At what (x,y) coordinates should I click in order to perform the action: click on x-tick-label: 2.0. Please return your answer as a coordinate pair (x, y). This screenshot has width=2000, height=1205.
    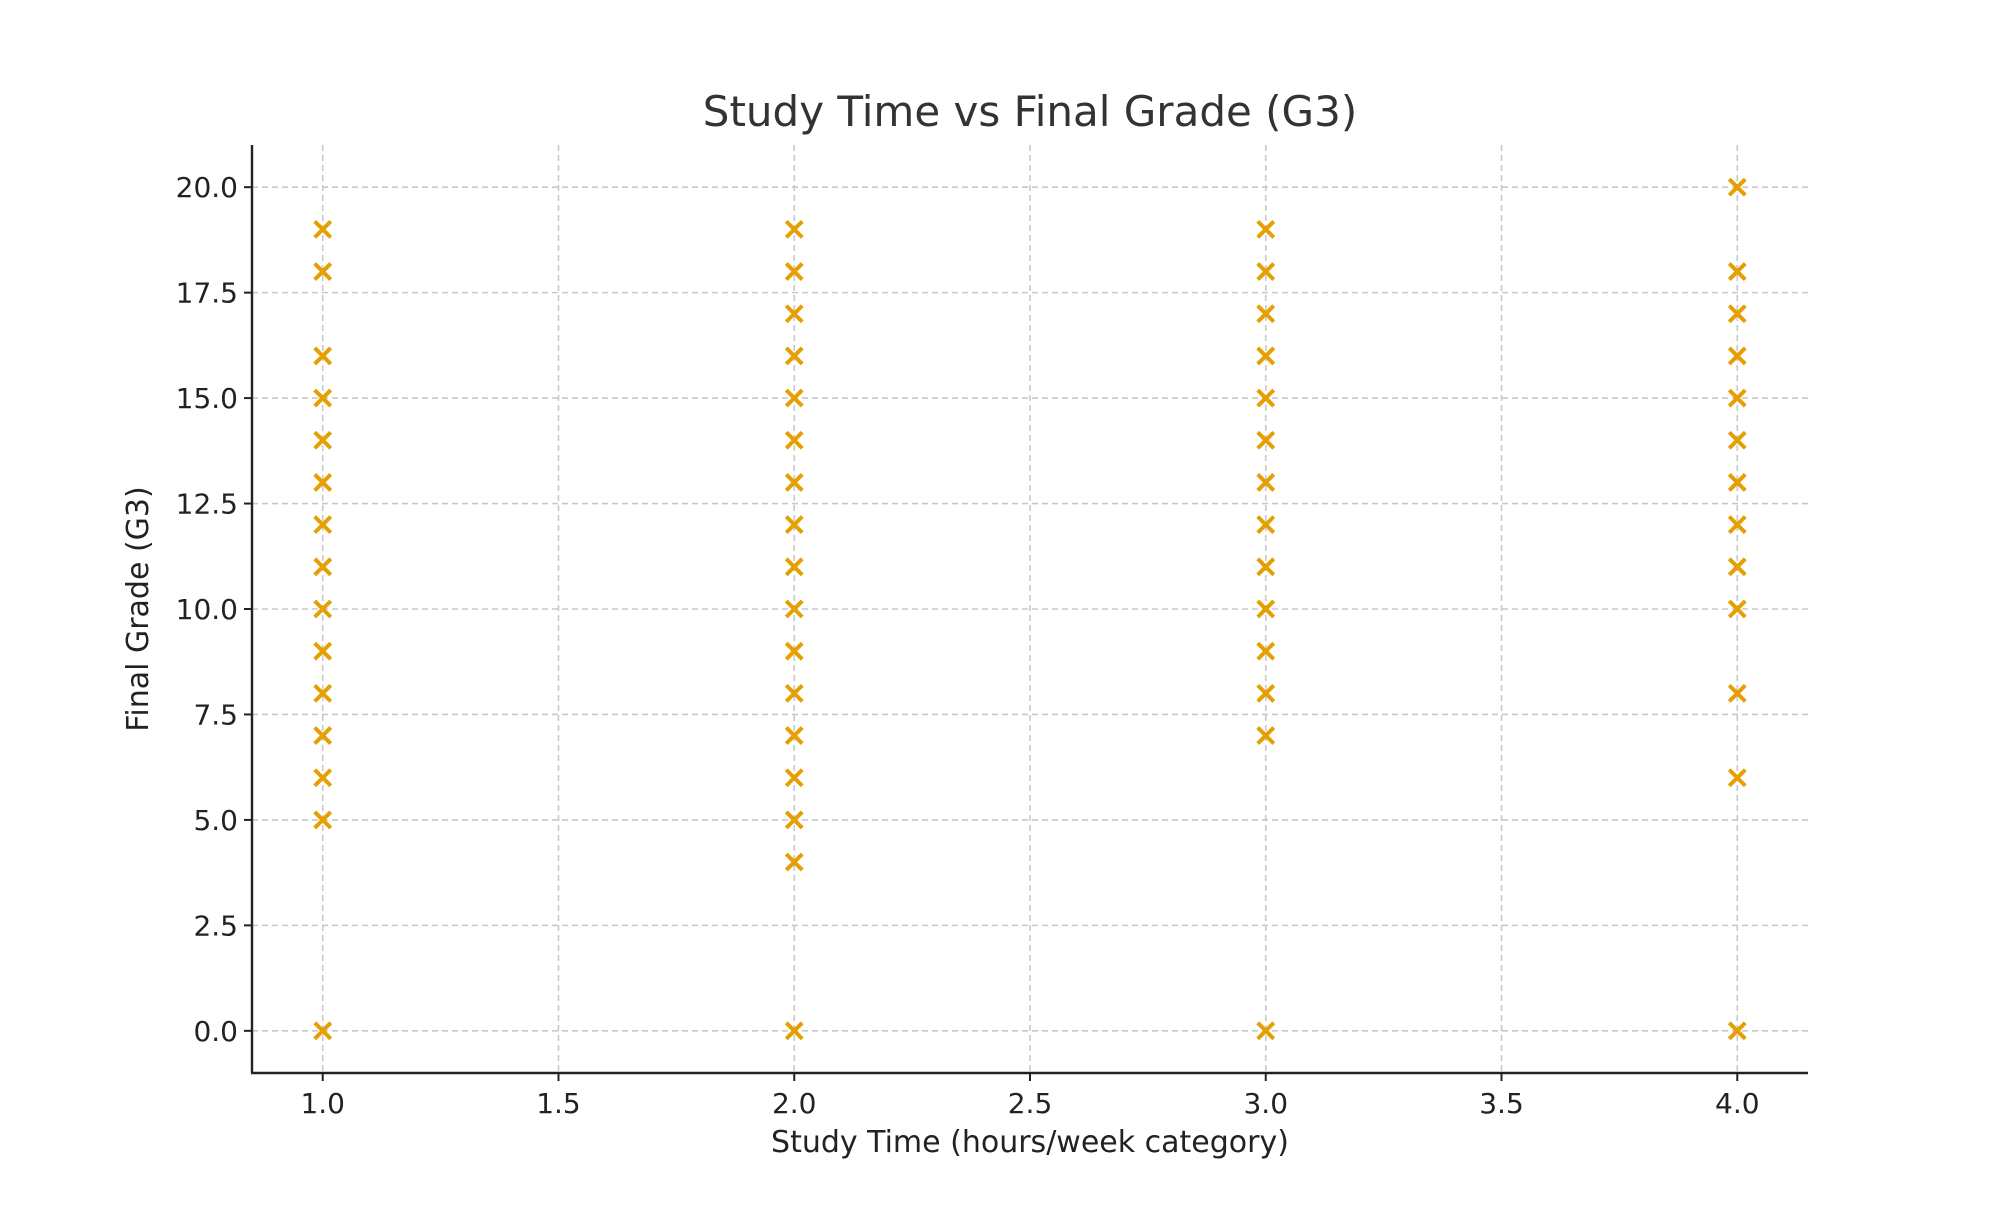
    Looking at the image, I should click on (794, 1103).